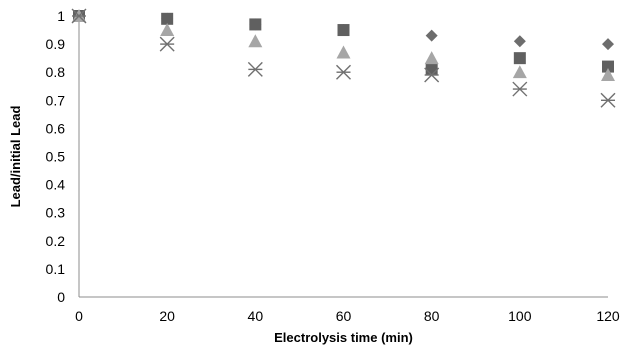 This screenshot has height=348, width=623. Describe the element at coordinates (343, 337) in the screenshot. I see `x-axis-title: Electrolysis time (min)` at that location.